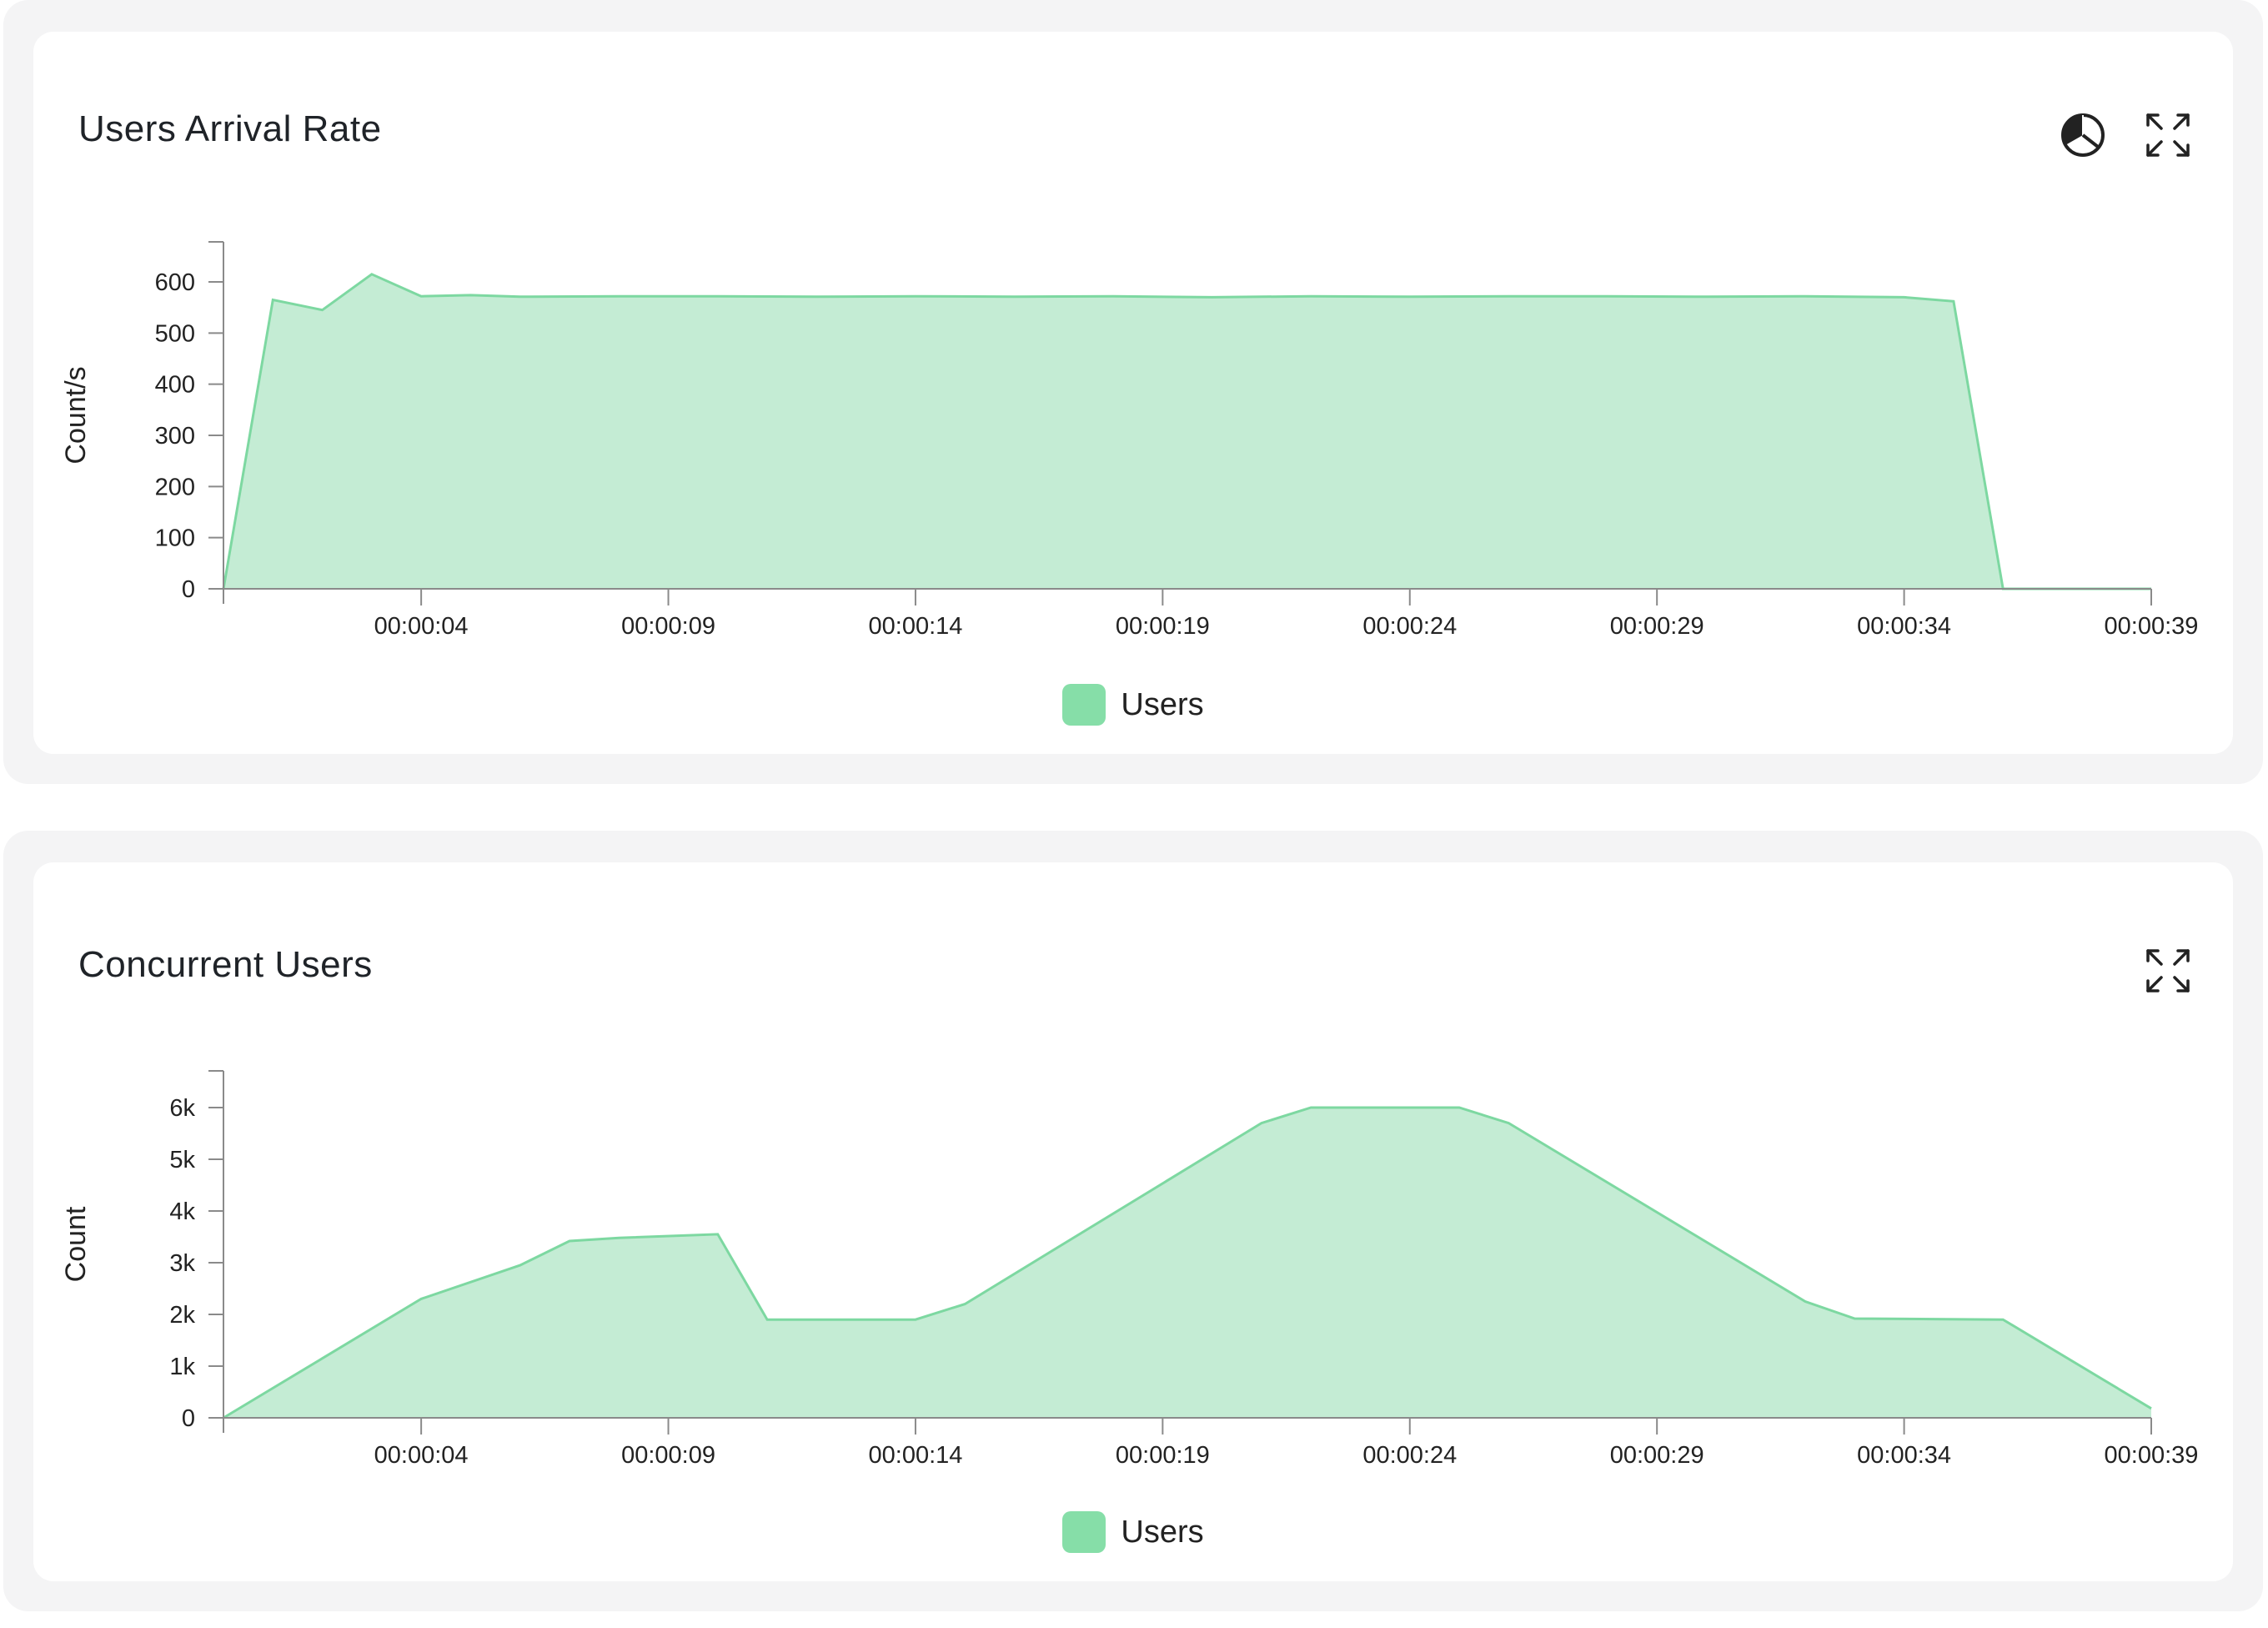 This screenshot has width=2268, height=1628. I want to click on panel-title: Users Arrival Rate, so click(230, 128).